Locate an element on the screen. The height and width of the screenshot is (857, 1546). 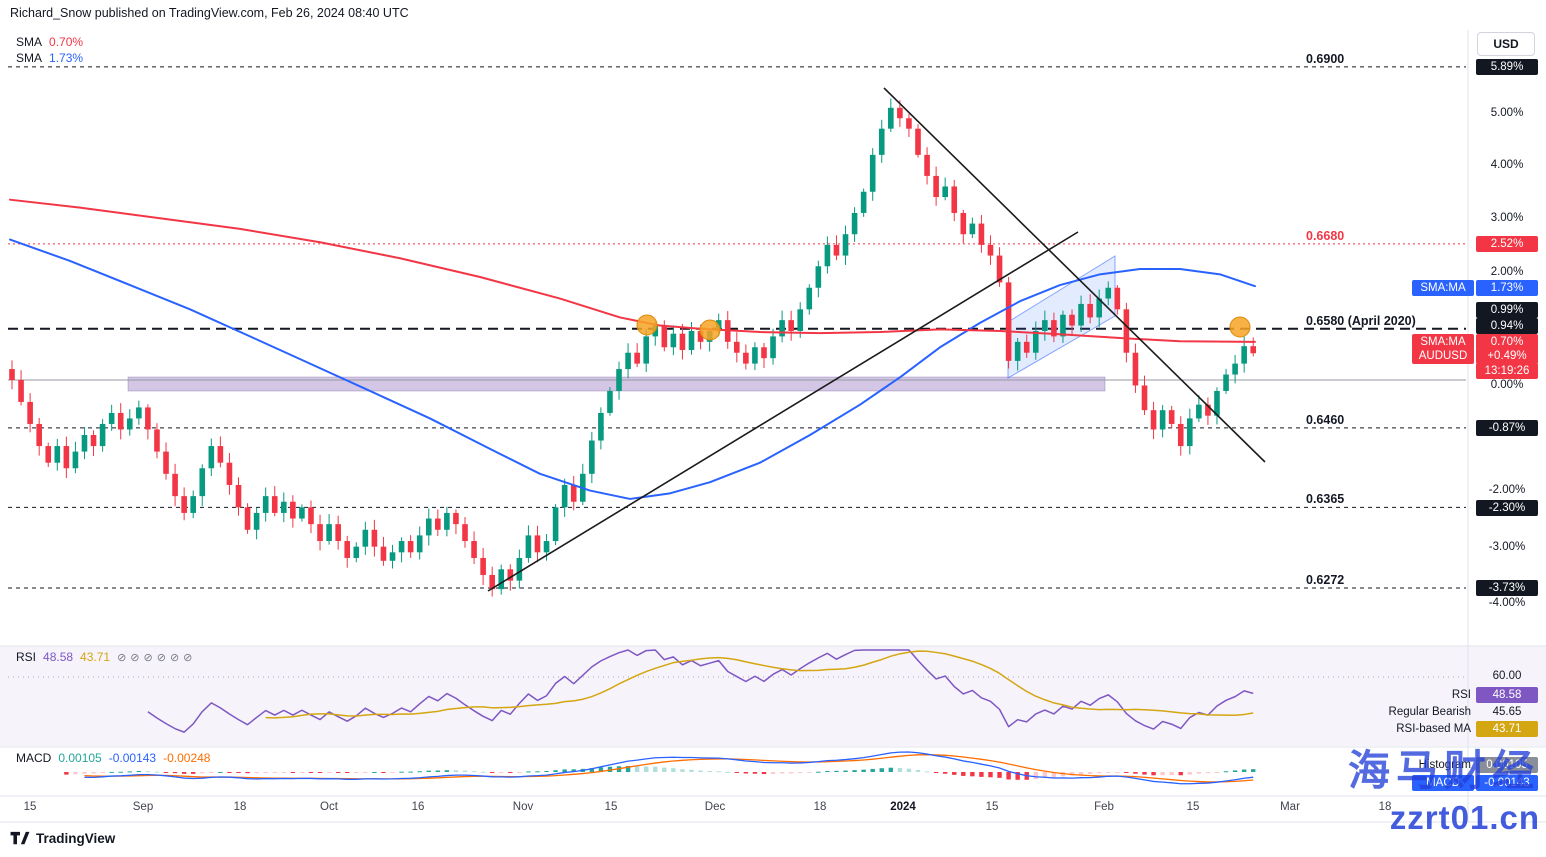
sma-legend-value: 1.73% is located at coordinates (66, 58).